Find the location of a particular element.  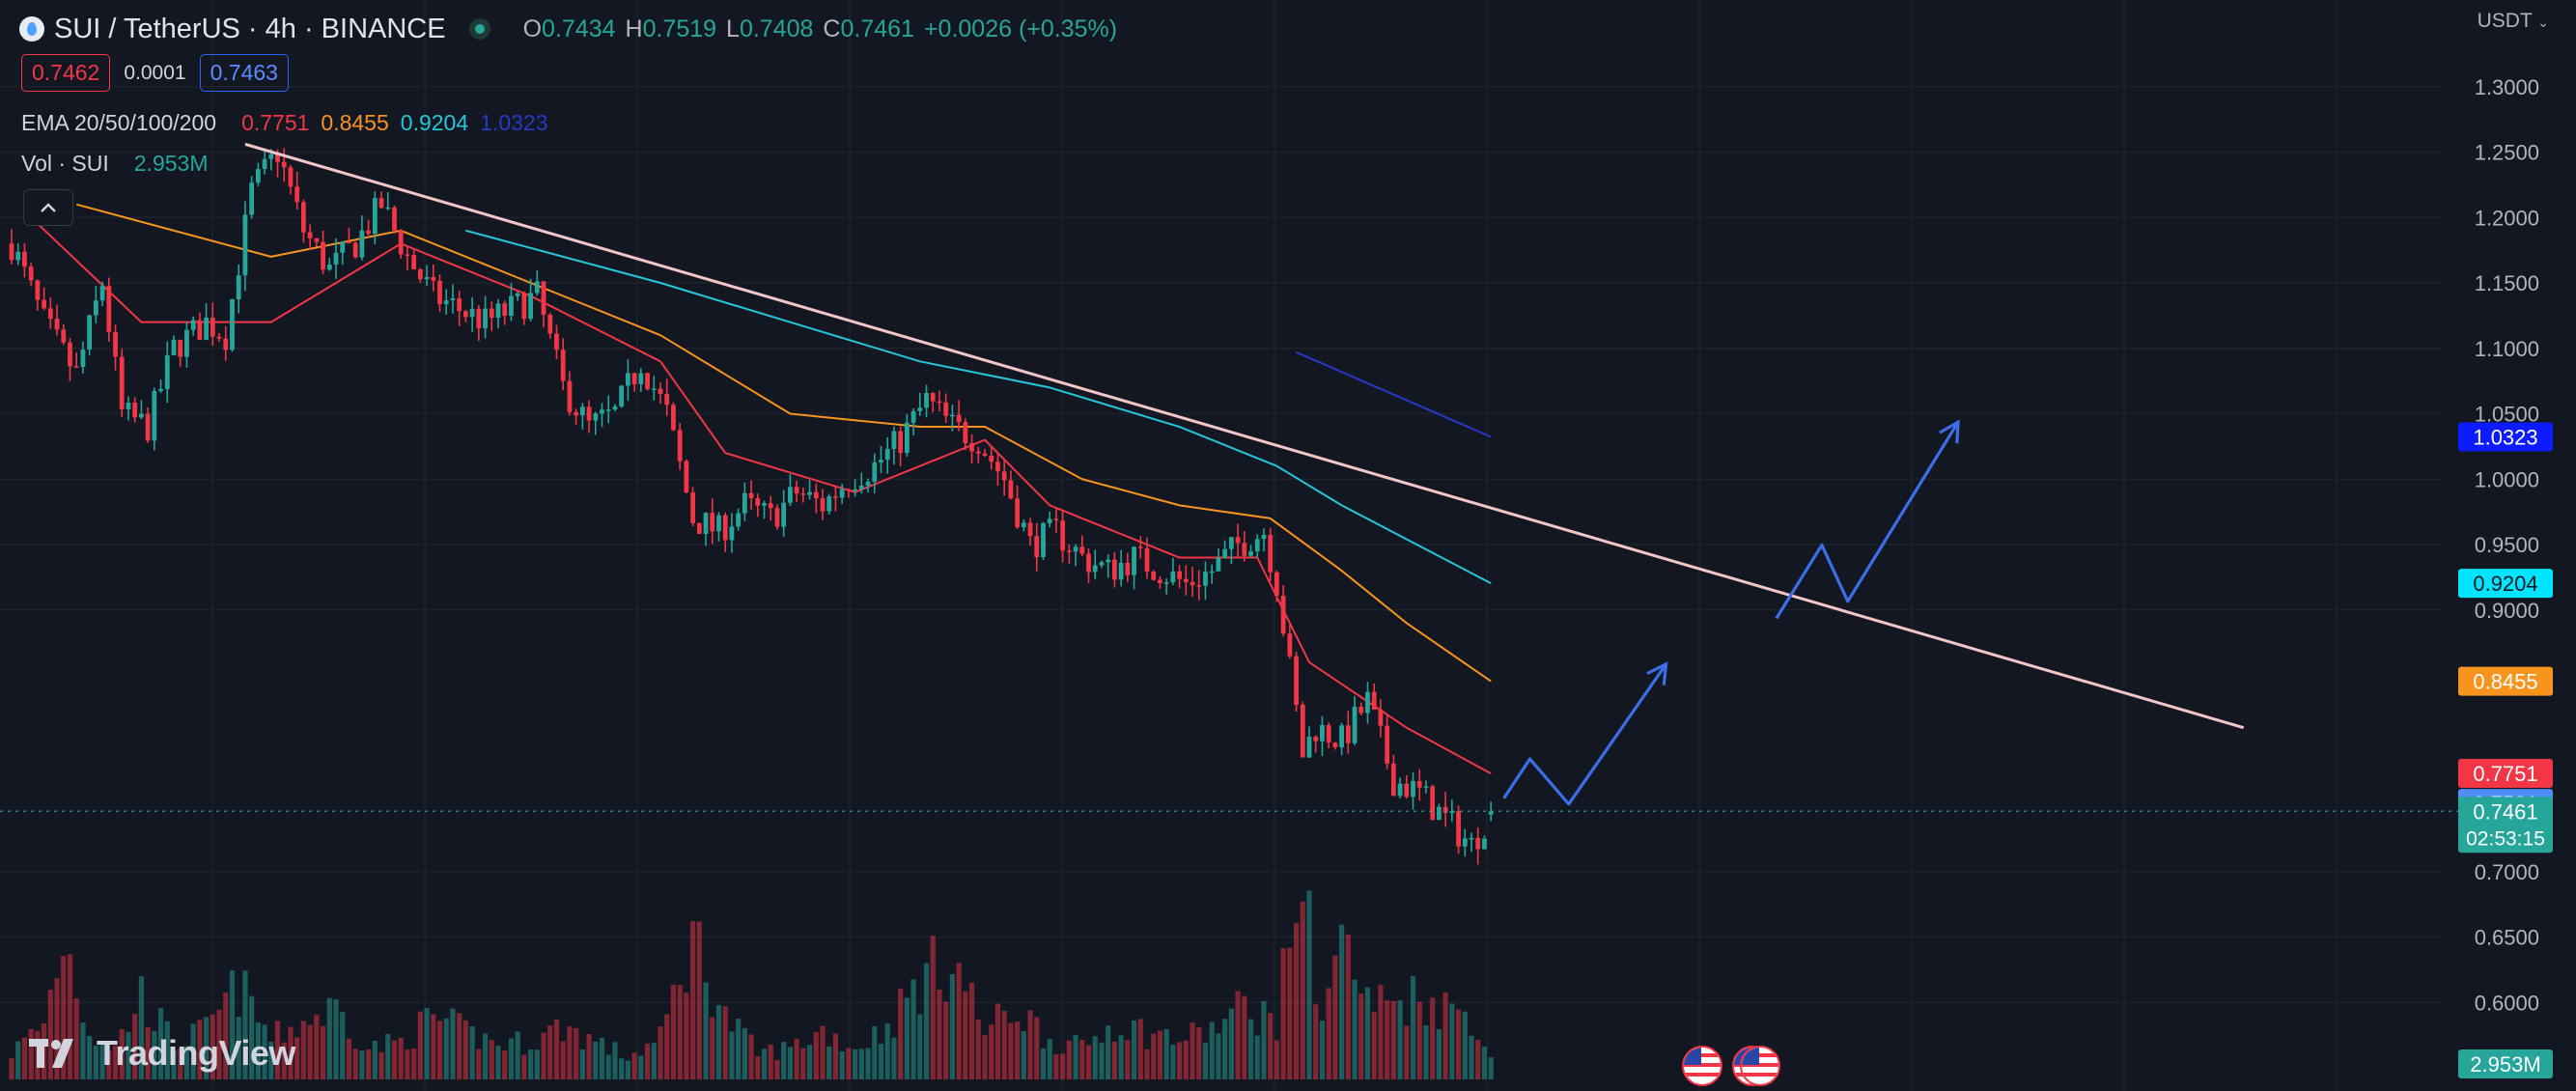

projection-path is located at coordinates (1868, 520).